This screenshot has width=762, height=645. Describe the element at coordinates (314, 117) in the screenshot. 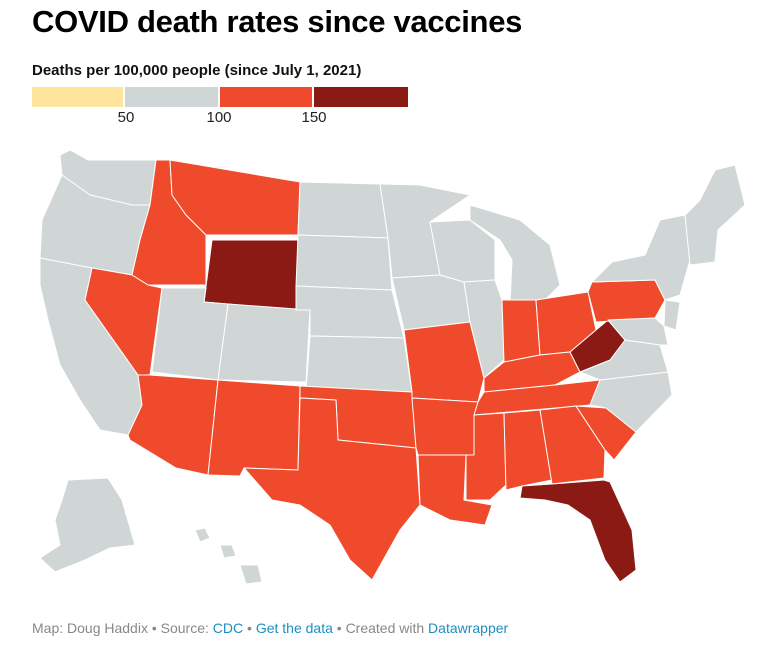

I see `legend-tick-150: 150` at that location.